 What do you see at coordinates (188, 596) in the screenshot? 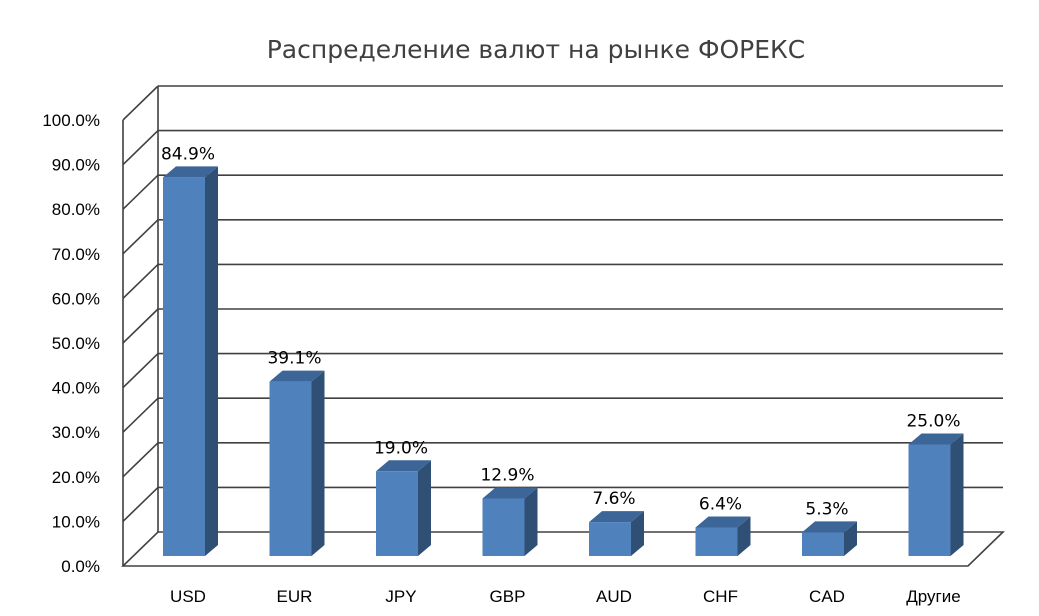
I see `x-category-label: USD` at bounding box center [188, 596].